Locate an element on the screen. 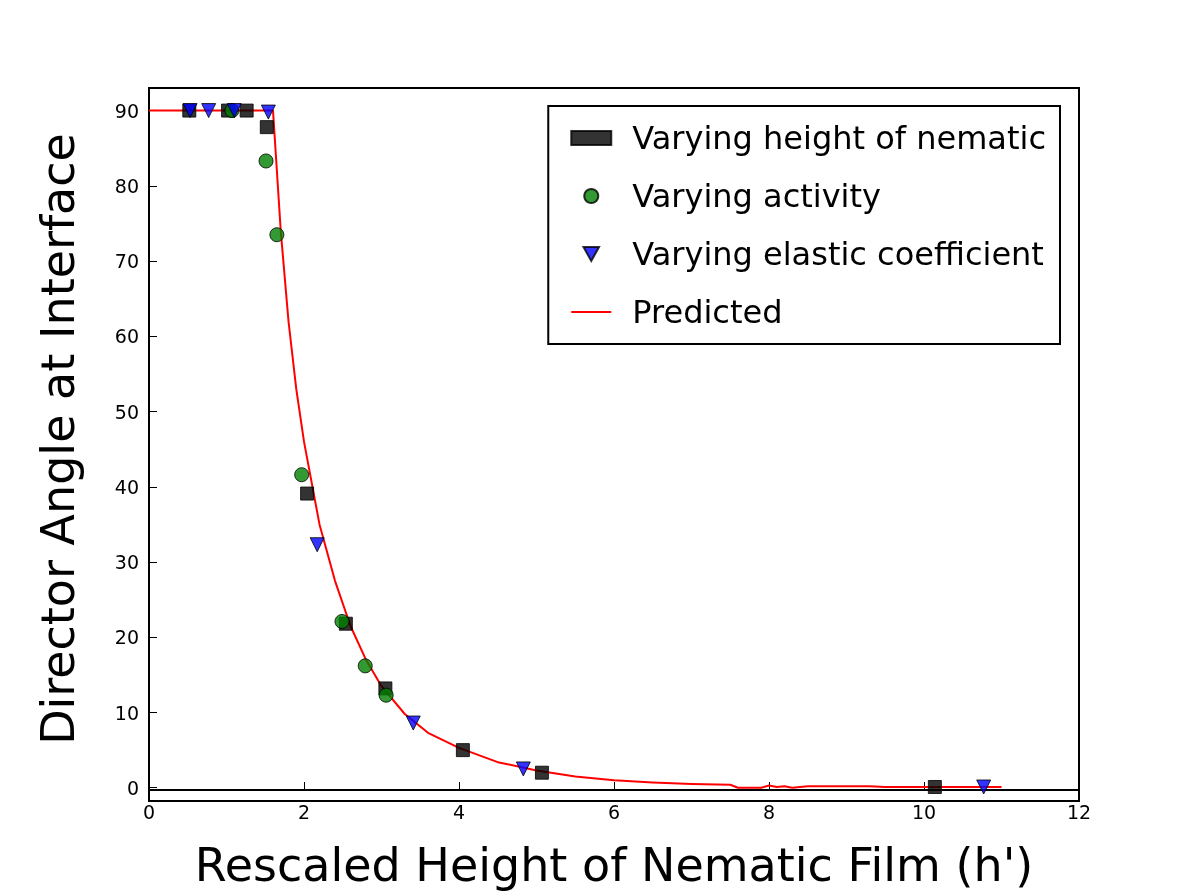 The height and width of the screenshot is (893, 1200). y-tick-label: 20 is located at coordinates (126, 637).